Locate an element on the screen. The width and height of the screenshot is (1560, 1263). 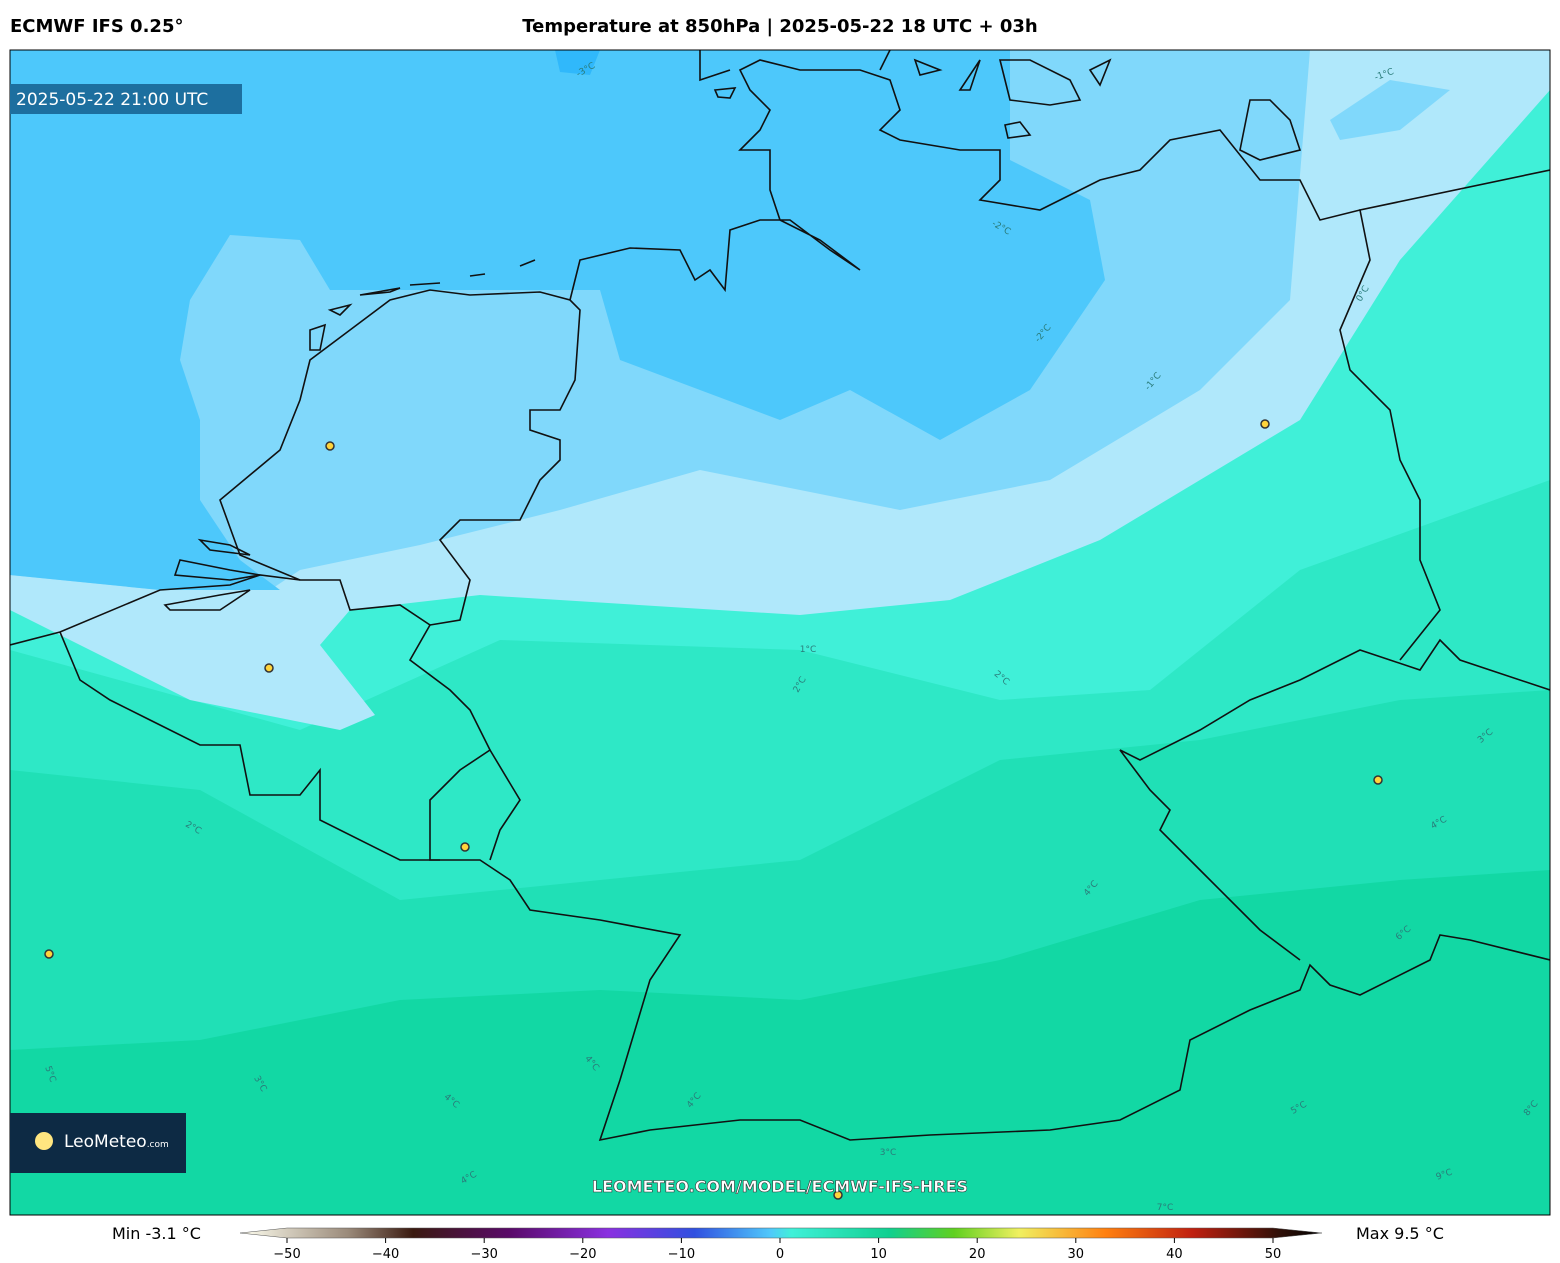
colorbar-tick-label: 40 is located at coordinates (1174, 1254).